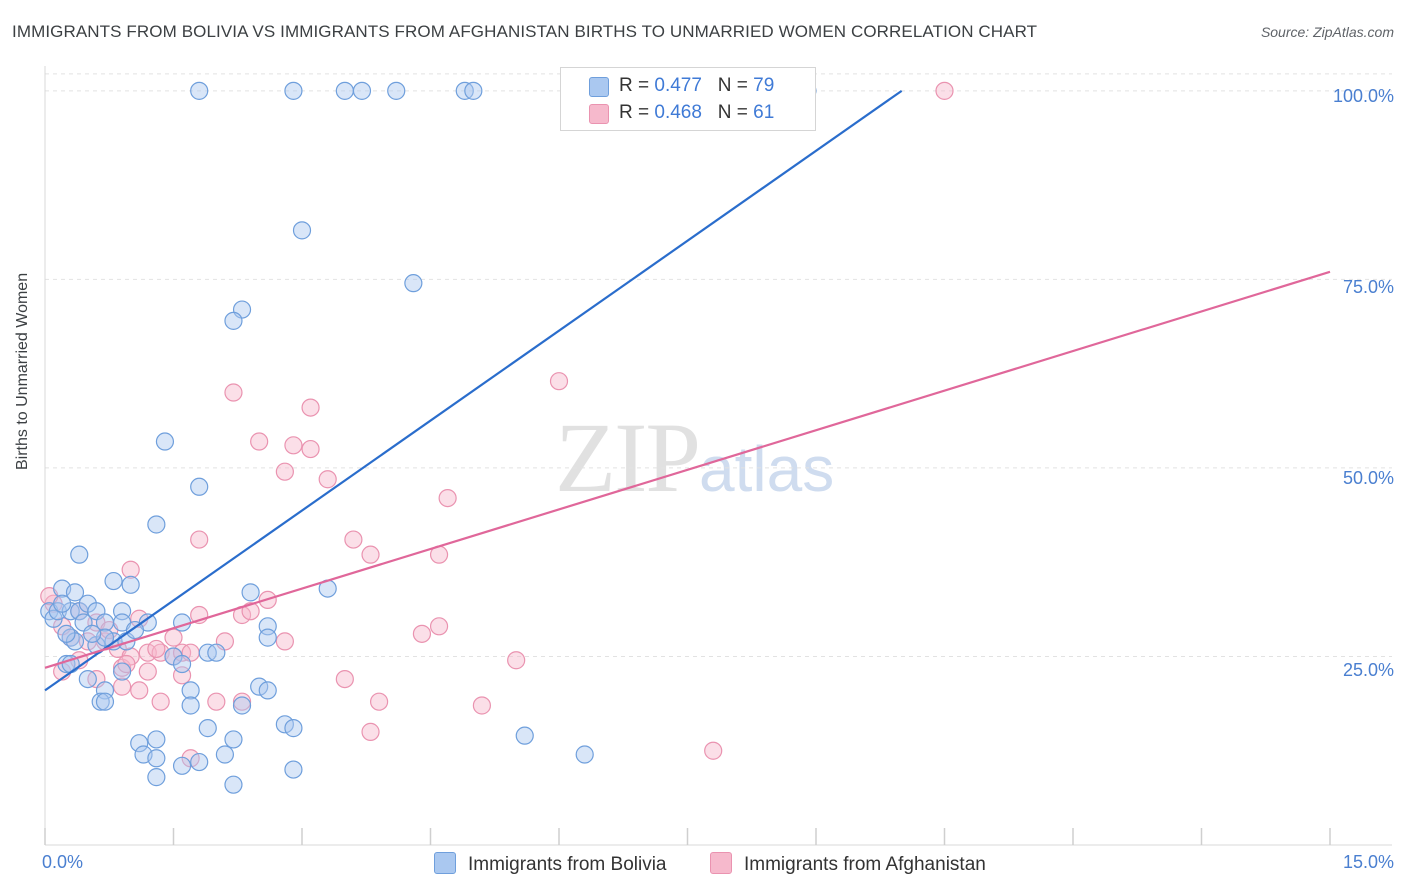  What do you see at coordinates (732, 85) in the screenshot?
I see `n-label: N =` at bounding box center [732, 85].